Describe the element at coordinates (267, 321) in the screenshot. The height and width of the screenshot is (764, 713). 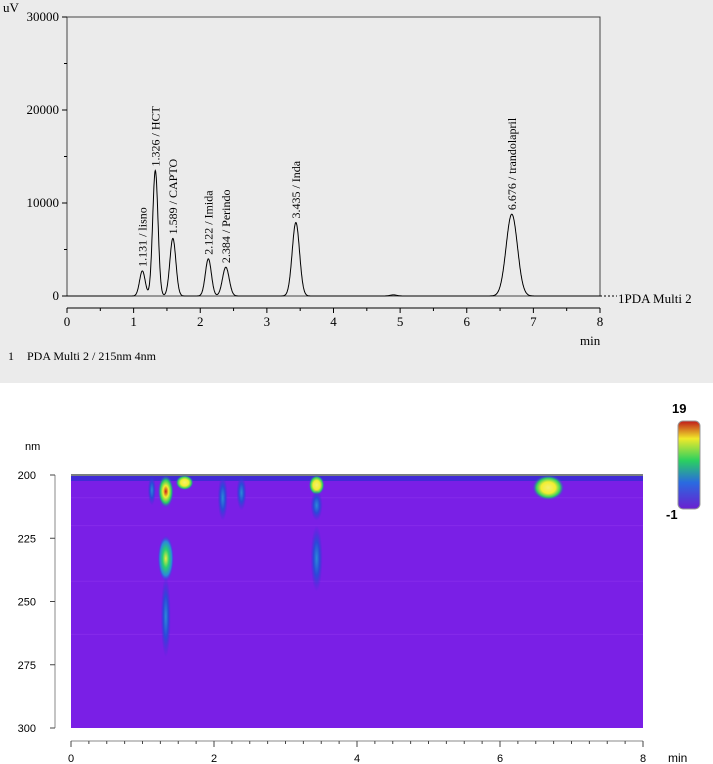
I see `x-tick-label: 3` at that location.